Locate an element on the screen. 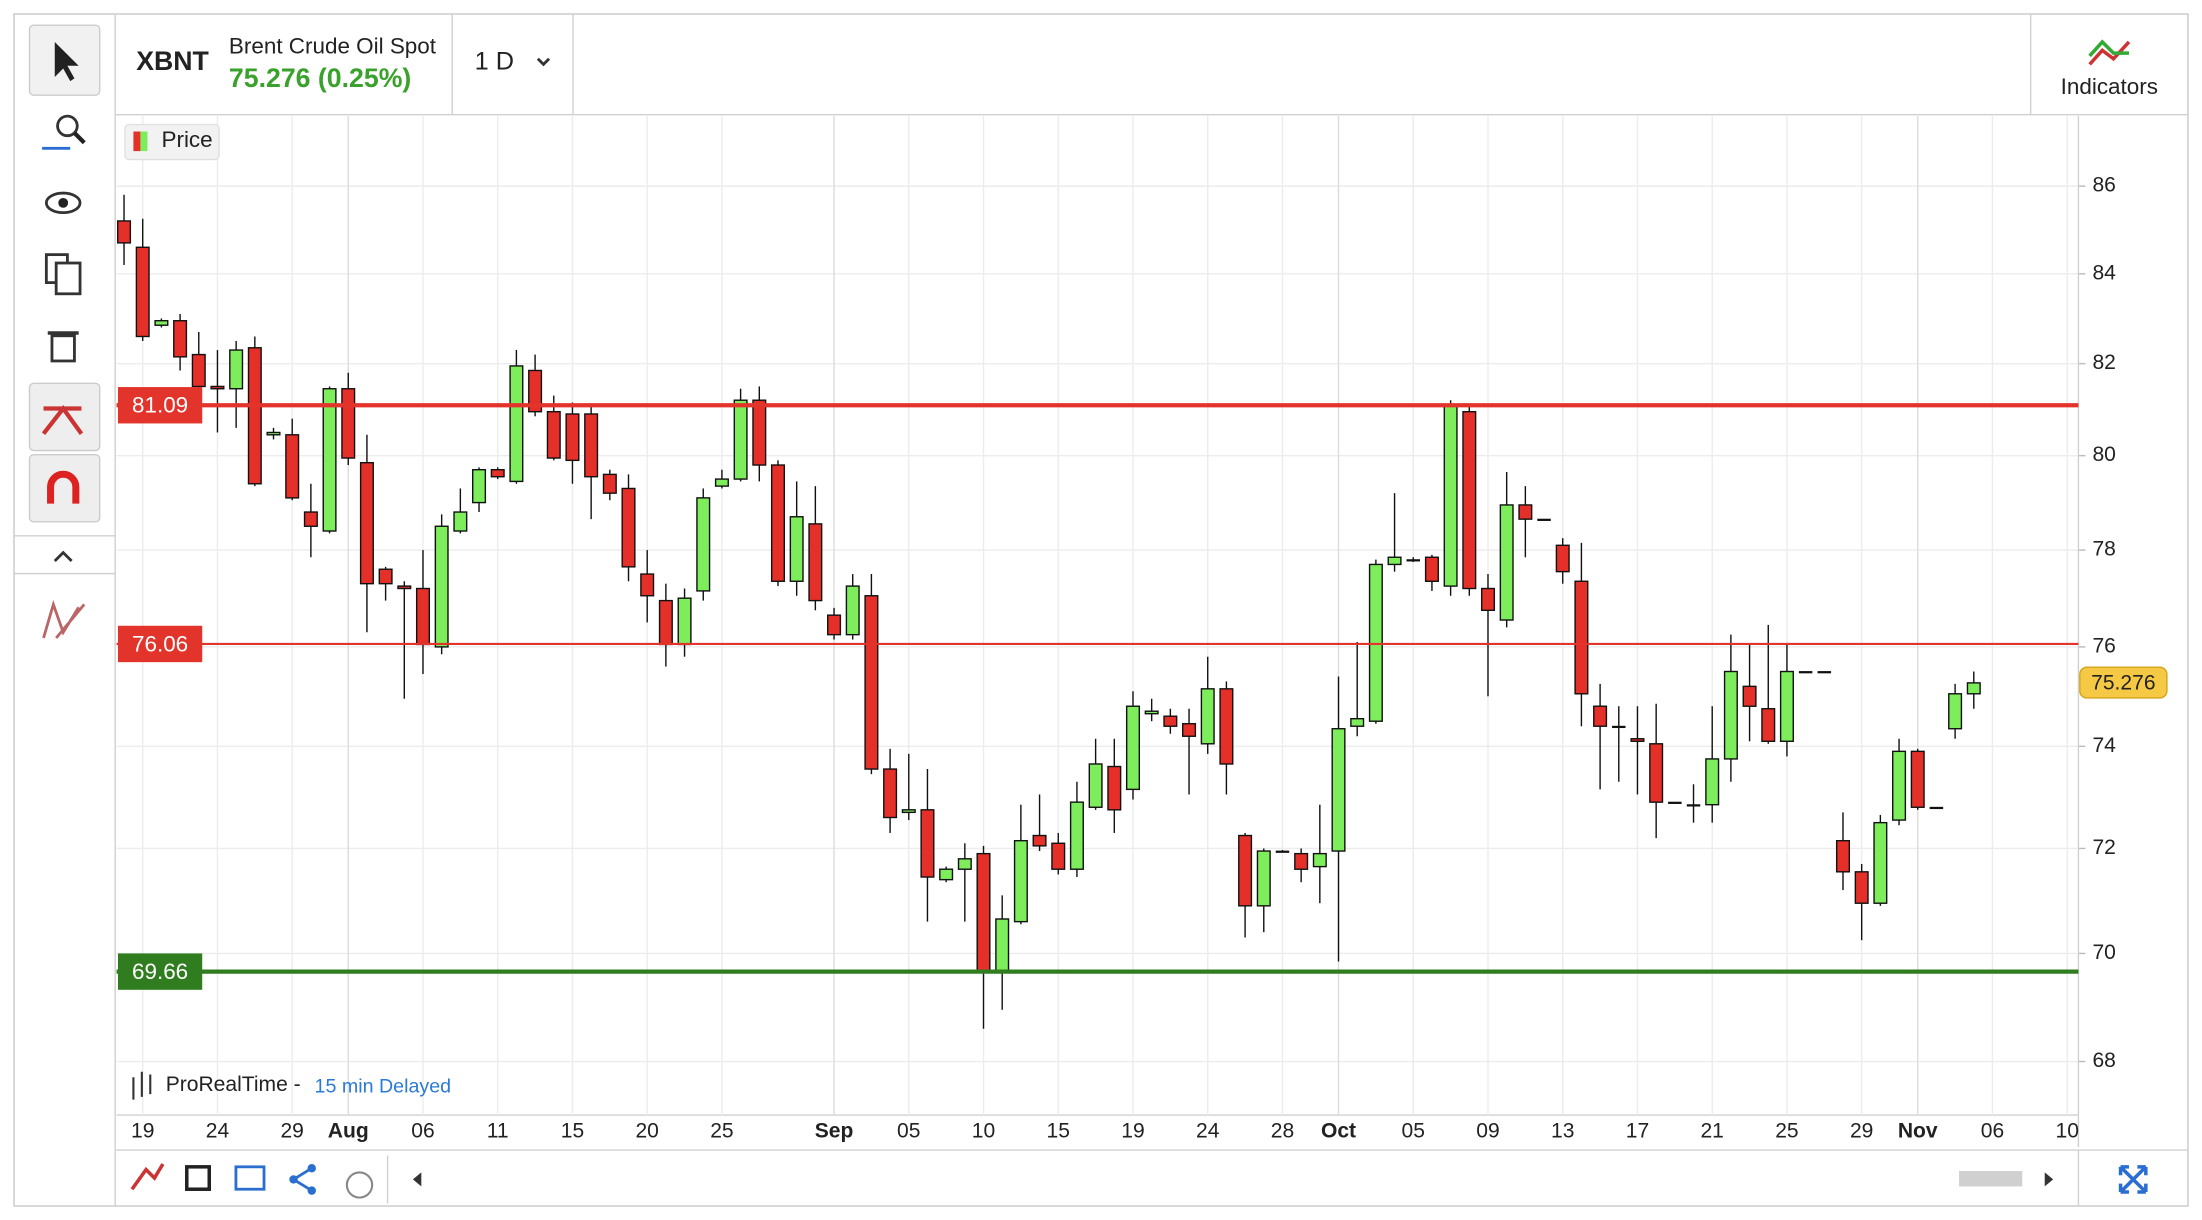  x-tick-label: 21 is located at coordinates (1711, 1130).